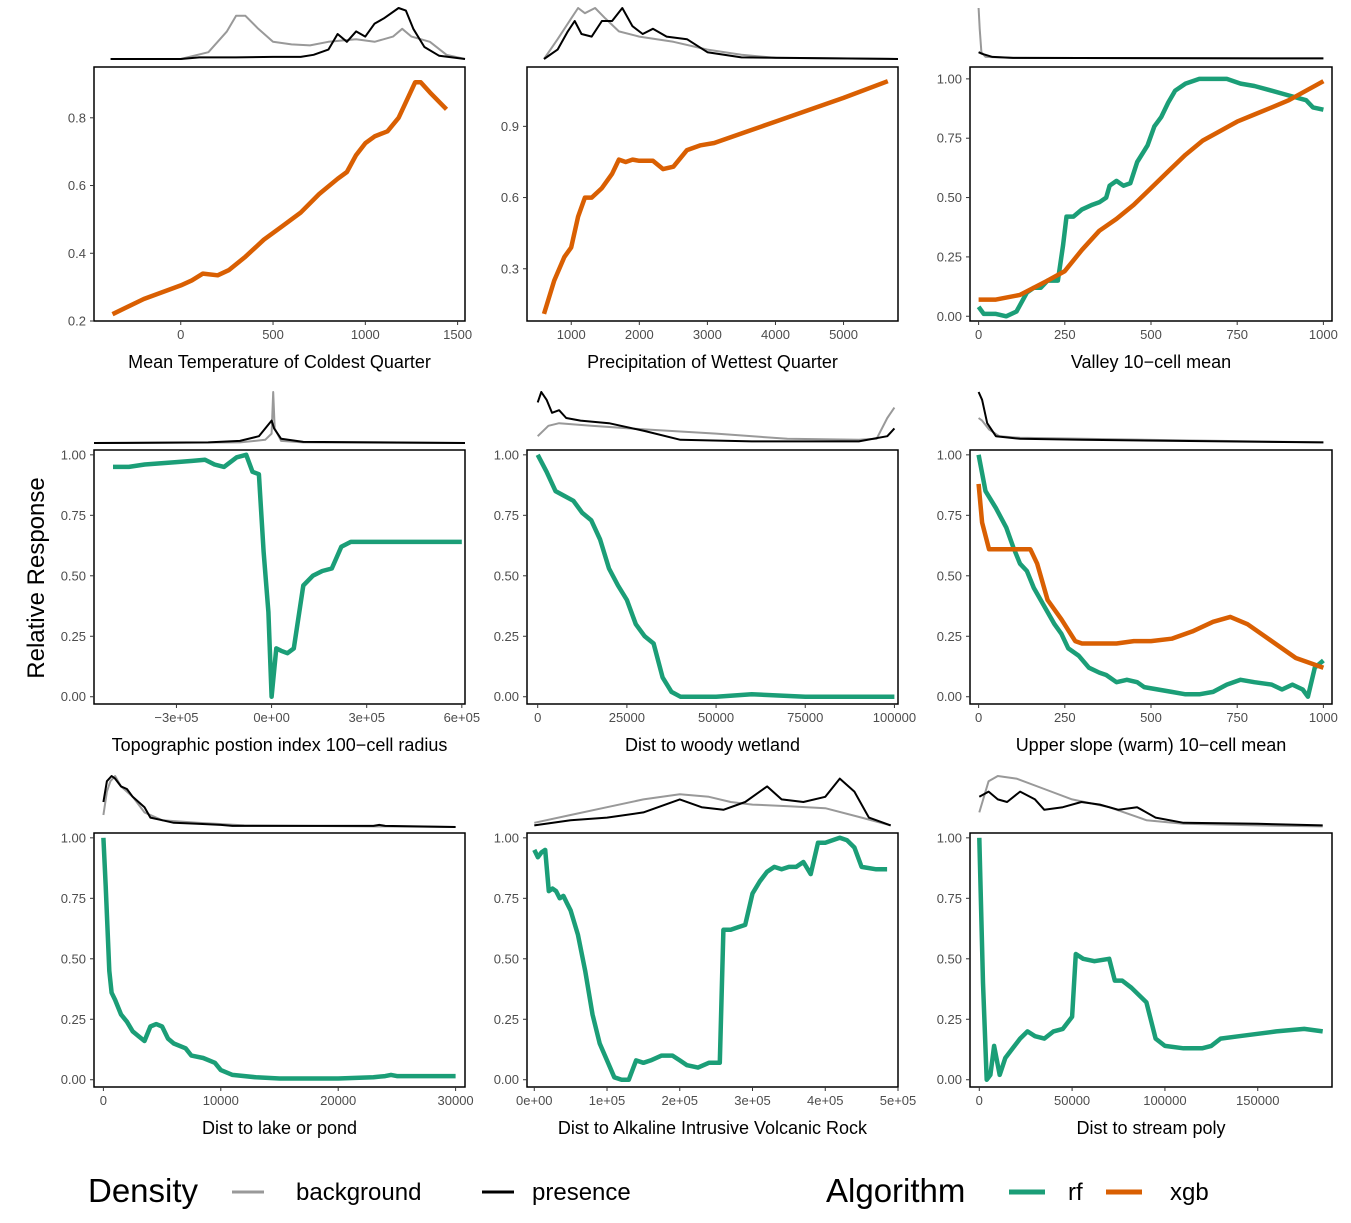 Image resolution: width=1351 pixels, height=1223 pixels. What do you see at coordinates (36, 577) in the screenshot?
I see `y-axis-label: Relative Response` at bounding box center [36, 577].